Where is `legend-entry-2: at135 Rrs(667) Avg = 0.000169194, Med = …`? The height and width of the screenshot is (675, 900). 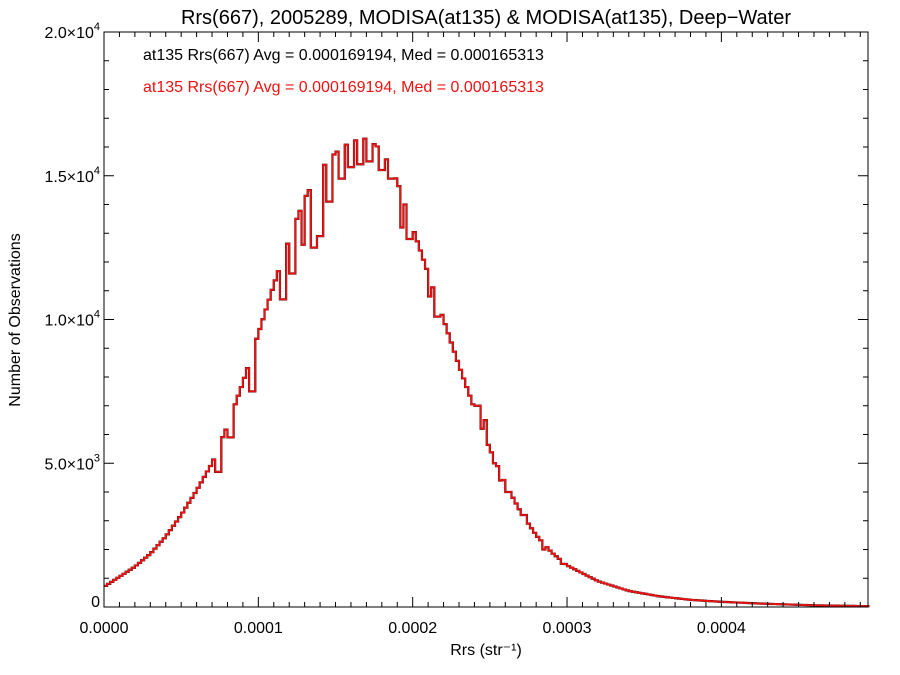
legend-entry-2: at135 Rrs(667) Avg = 0.000169194, Med = … is located at coordinates (343, 87).